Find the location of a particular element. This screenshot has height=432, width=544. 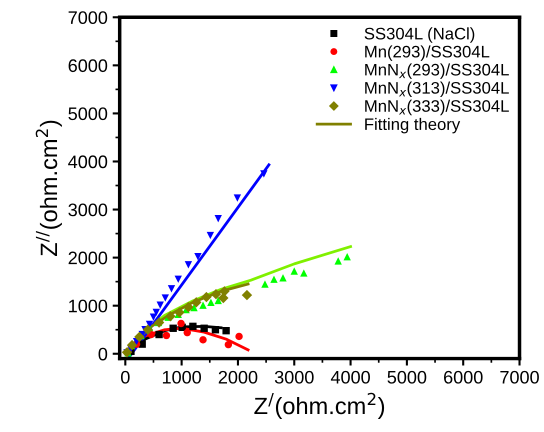

legend-label: SS304L (NaCl) is located at coordinates (419, 35).